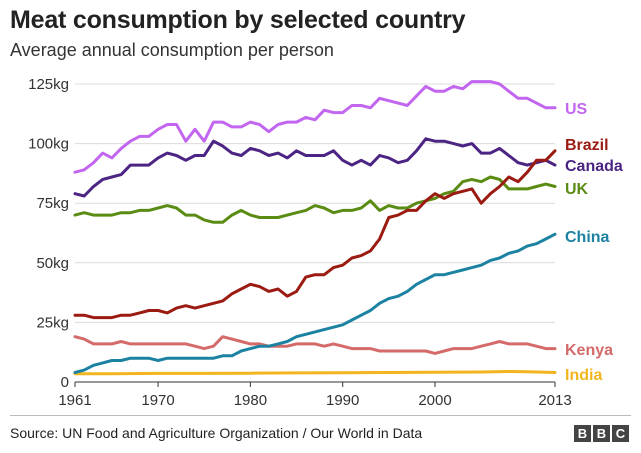 The height and width of the screenshot is (453, 641). Describe the element at coordinates (238, 20) in the screenshot. I see `chart-title: Meat consumption by selected country` at that location.